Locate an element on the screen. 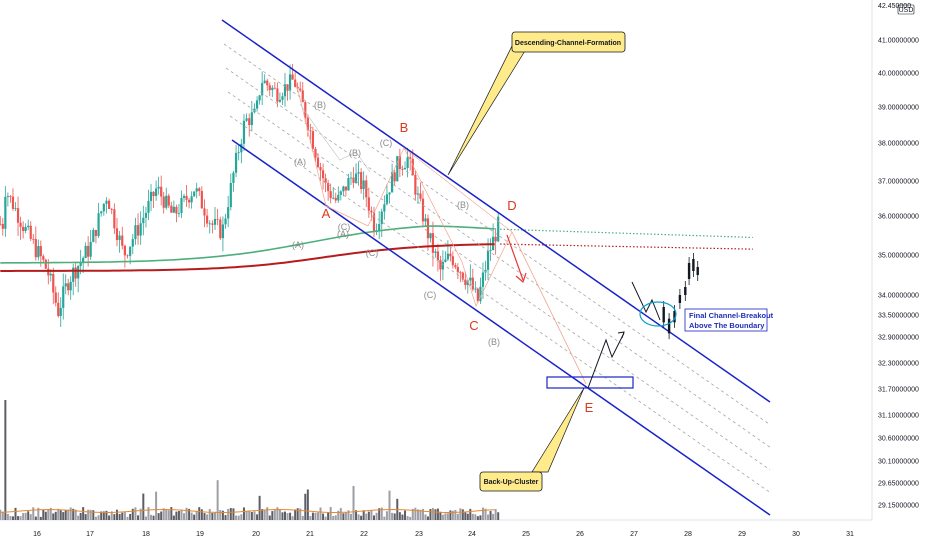  breakout-note-box is located at coordinates (726, 320).